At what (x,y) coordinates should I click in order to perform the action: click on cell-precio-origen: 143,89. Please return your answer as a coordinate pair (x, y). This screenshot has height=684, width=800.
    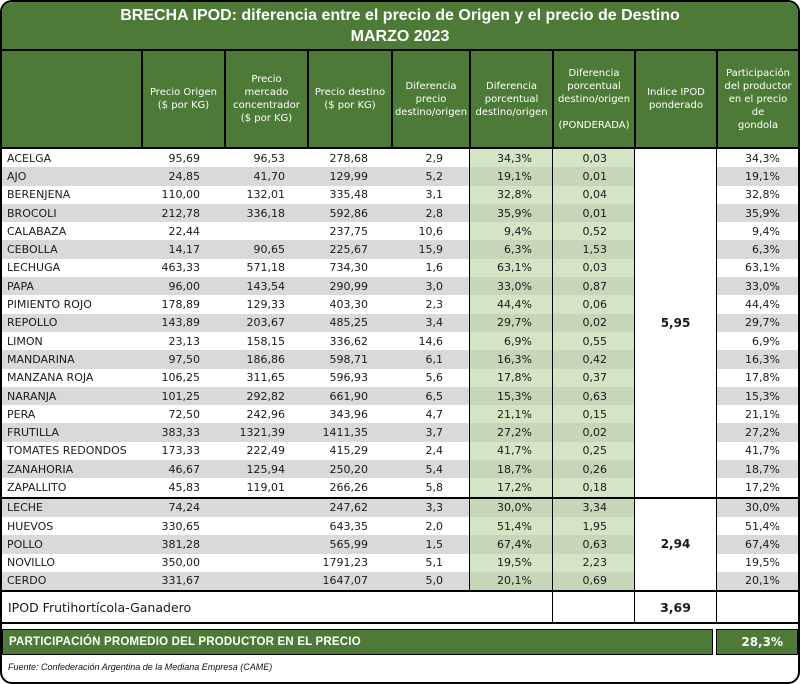
    Looking at the image, I should click on (182, 322).